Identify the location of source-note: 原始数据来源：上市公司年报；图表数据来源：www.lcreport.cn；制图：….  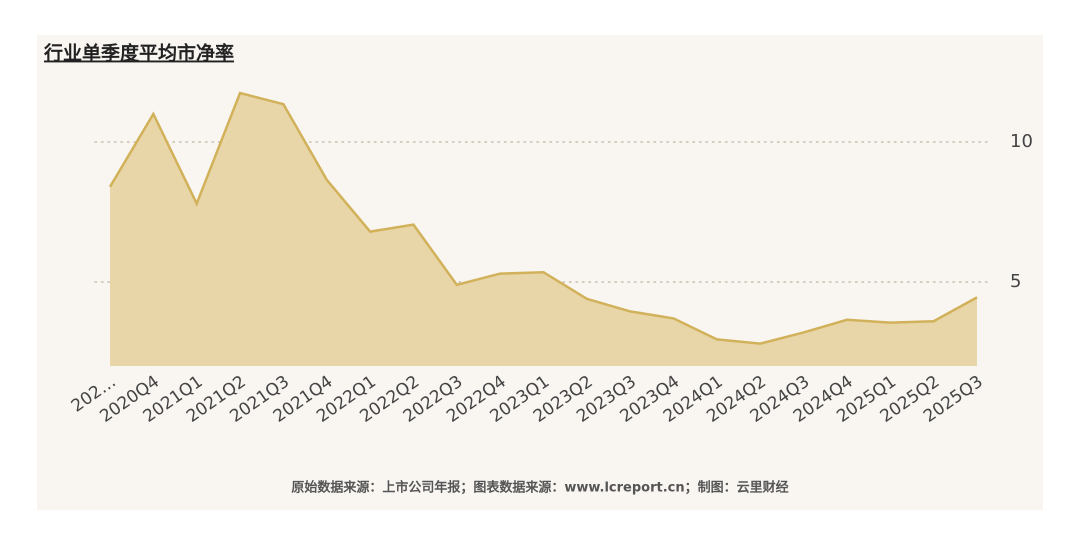
(539, 488).